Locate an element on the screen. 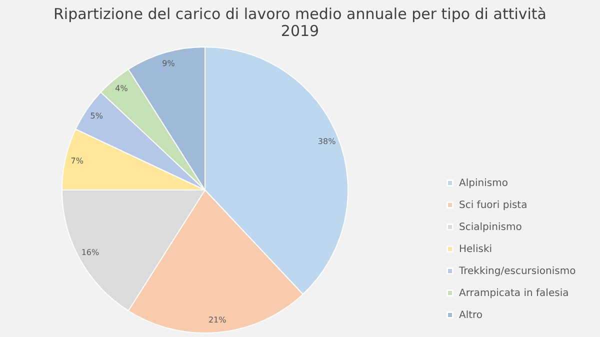 The width and height of the screenshot is (600, 337). legend-label: Heliski is located at coordinates (475, 249).